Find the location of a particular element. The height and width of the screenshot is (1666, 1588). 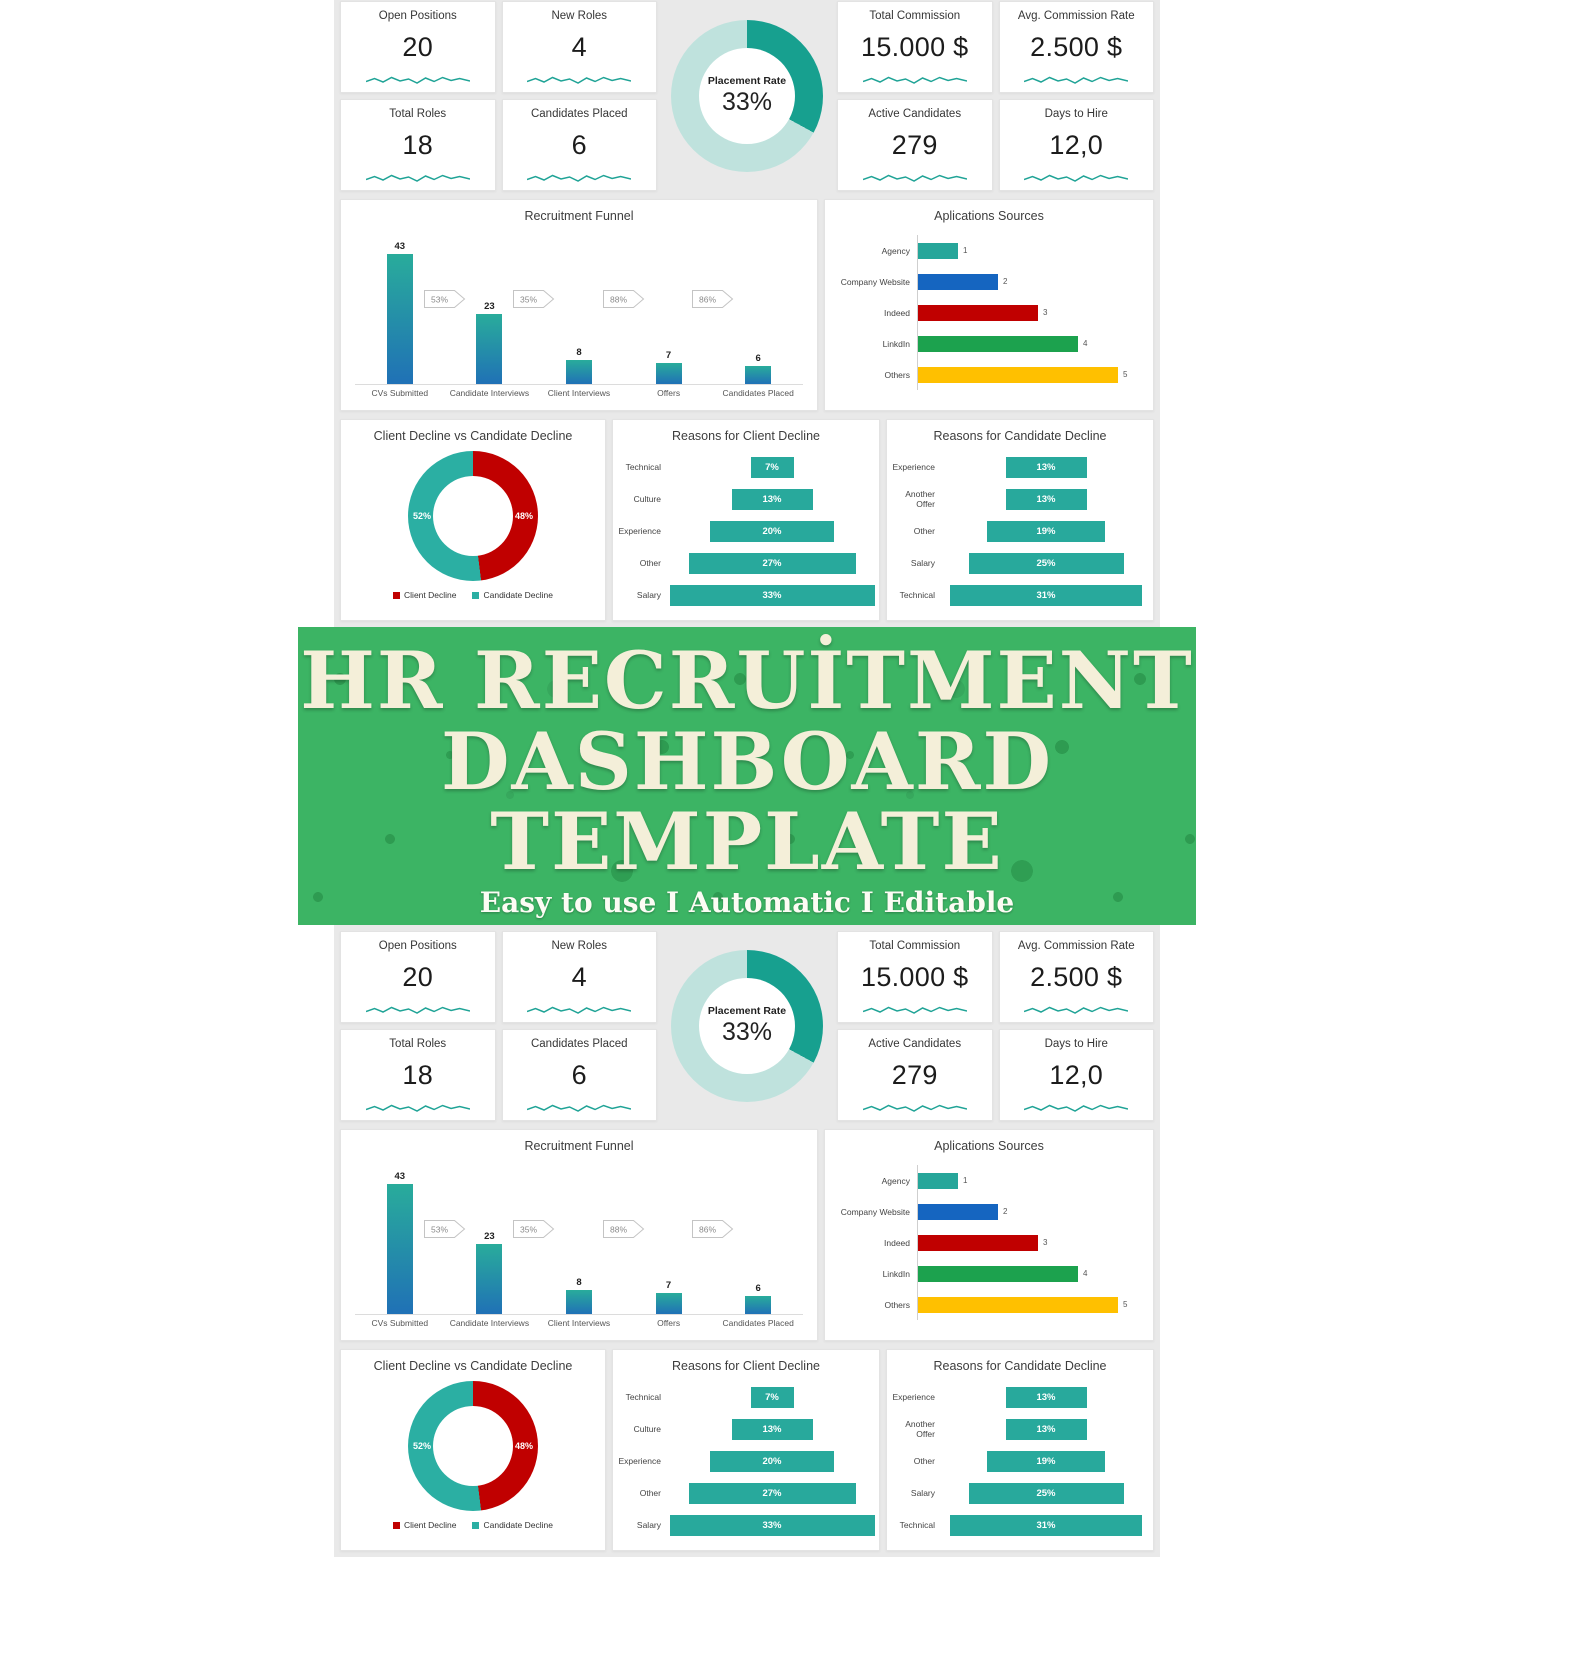

source-row: Indeed 3 is located at coordinates (985, 1242).